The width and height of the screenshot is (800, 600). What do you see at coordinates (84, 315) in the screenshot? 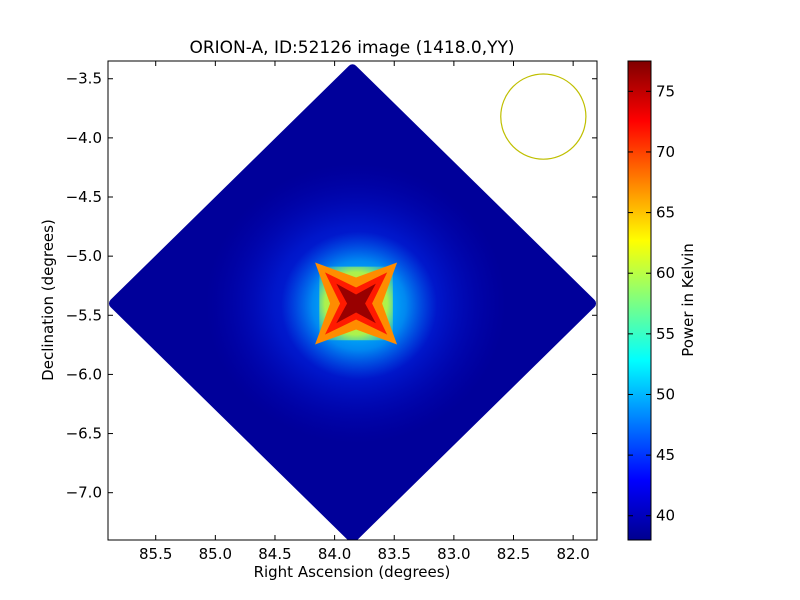
I see `y-tick-label: −5.5` at bounding box center [84, 315].